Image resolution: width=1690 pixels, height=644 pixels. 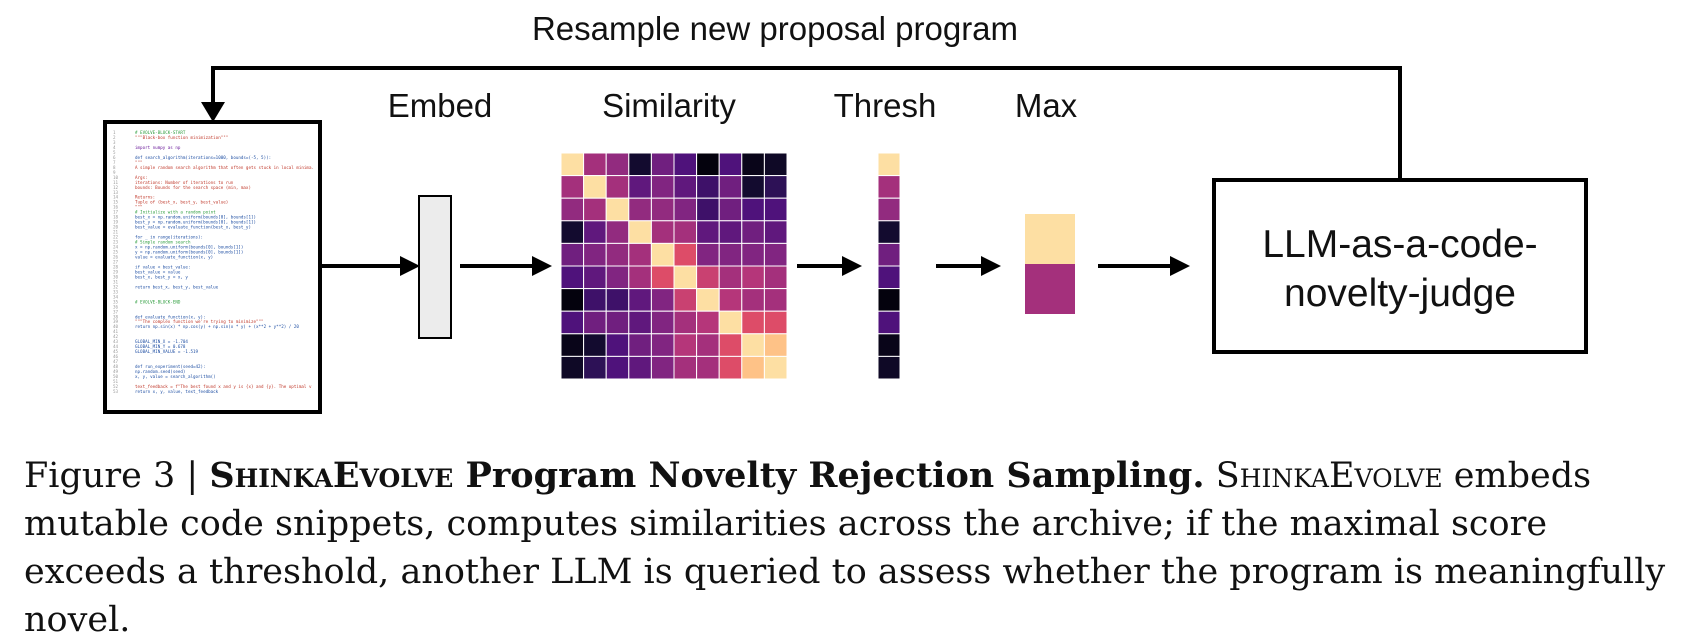 What do you see at coordinates (1399, 244) in the screenshot?
I see `llm-judge-label-line1: LLM-as-a-code-` at bounding box center [1399, 244].